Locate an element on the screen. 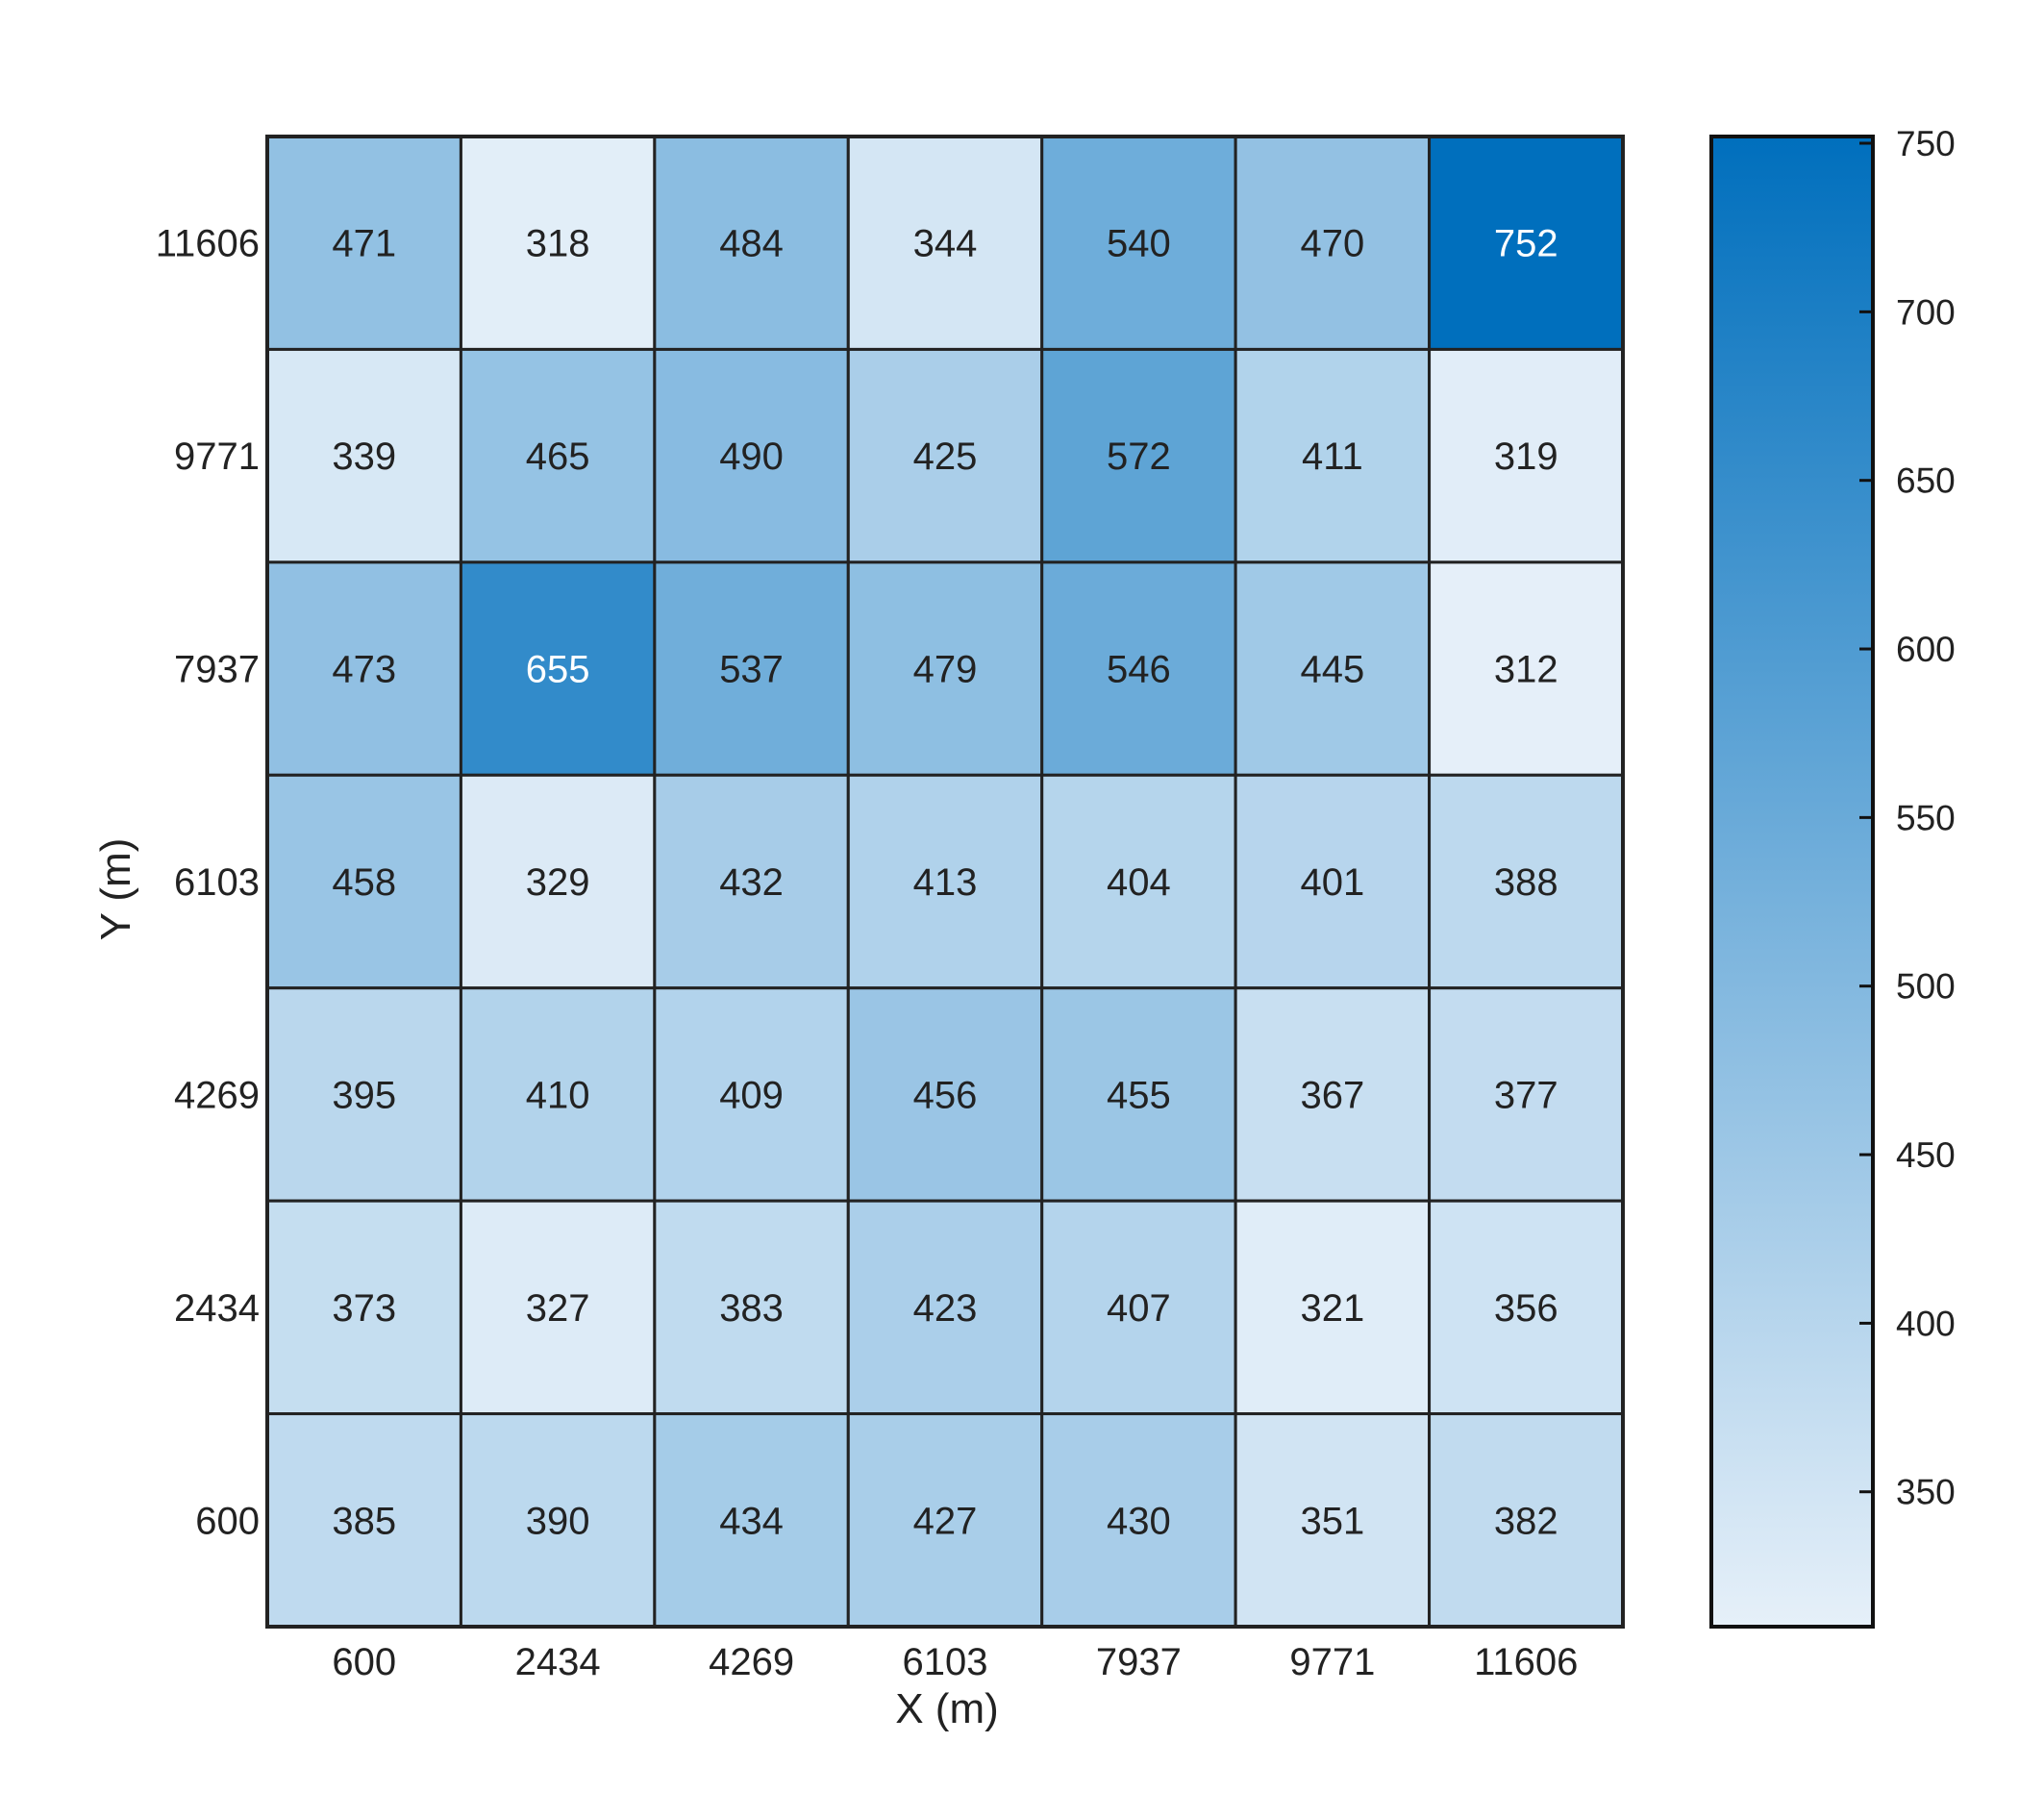 Image resolution: width=2044 pixels, height=1817 pixels. y-axis-ticks: 11606 9771 7937 6103 4269 2434 600 is located at coordinates (208, 883).